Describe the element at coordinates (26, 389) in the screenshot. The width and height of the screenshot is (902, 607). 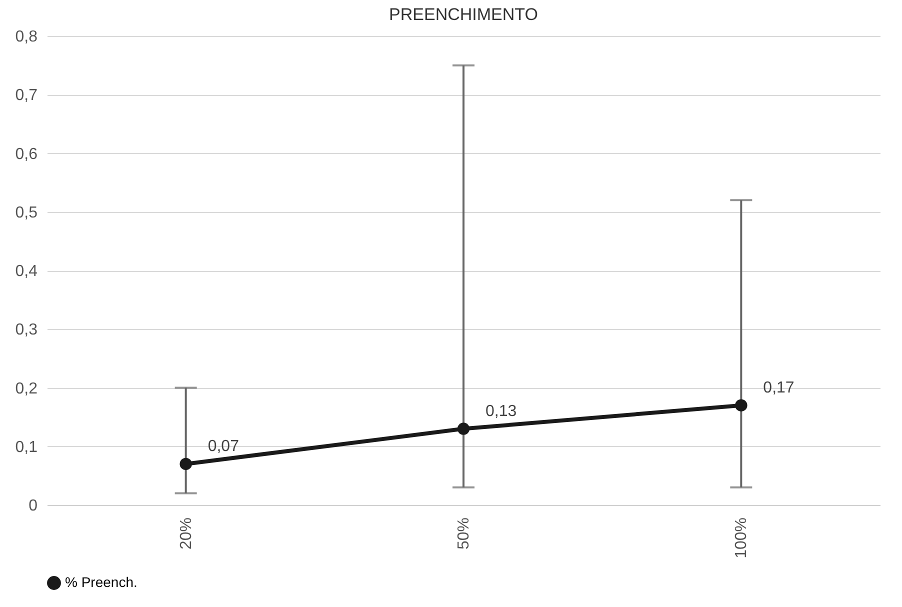
I see `y-tick-label: 0,2` at that location.